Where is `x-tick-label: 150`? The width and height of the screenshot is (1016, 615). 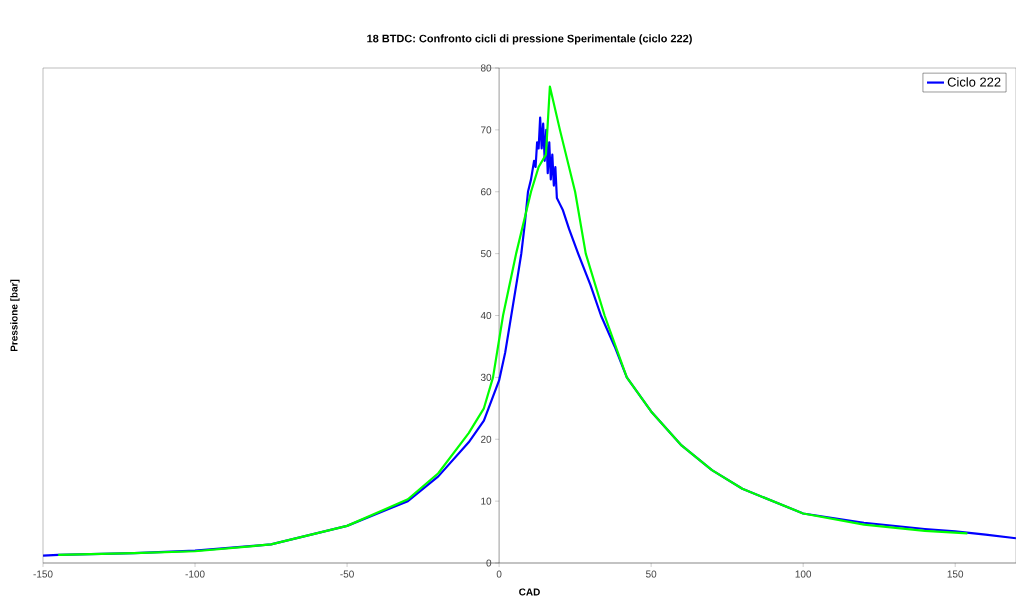
x-tick-label: 150 is located at coordinates (955, 574).